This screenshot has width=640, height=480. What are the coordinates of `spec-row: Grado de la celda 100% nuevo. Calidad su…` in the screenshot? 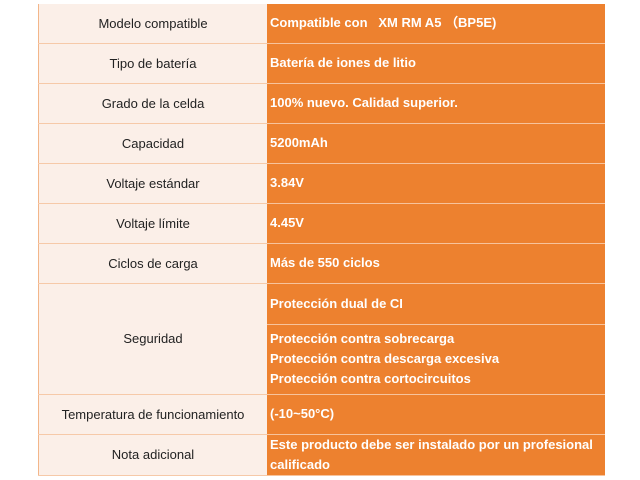 It's located at (321, 103).